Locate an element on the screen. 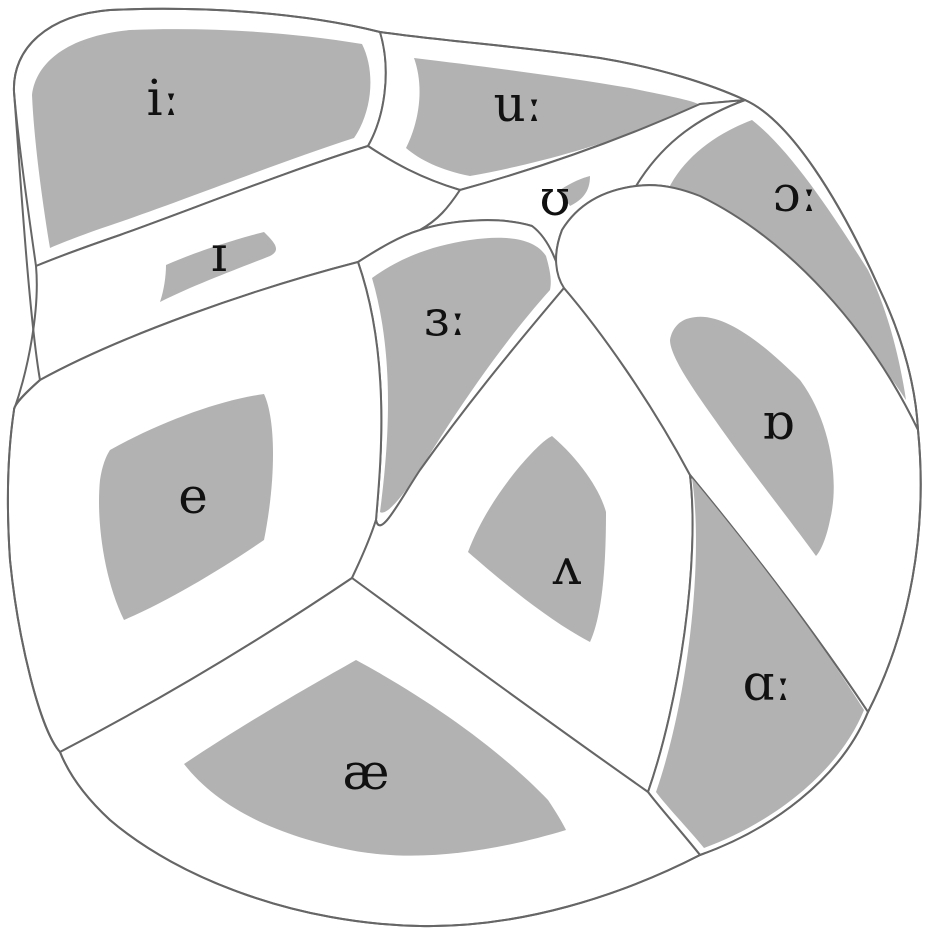 Image resolution: width=930 pixels, height=931 pixels. cell-schwa-long-core is located at coordinates (461, 375).